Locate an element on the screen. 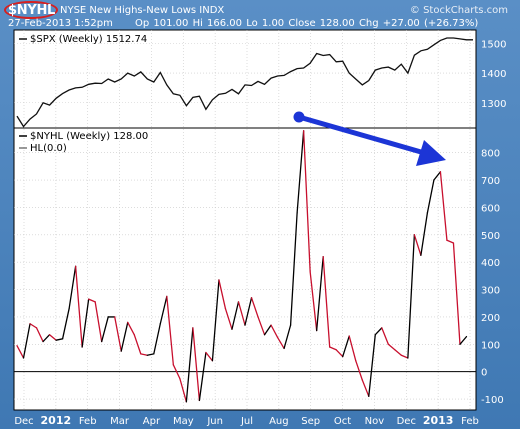 The width and height of the screenshot is (520, 429). y-tick-label: 800 is located at coordinates (490, 154).